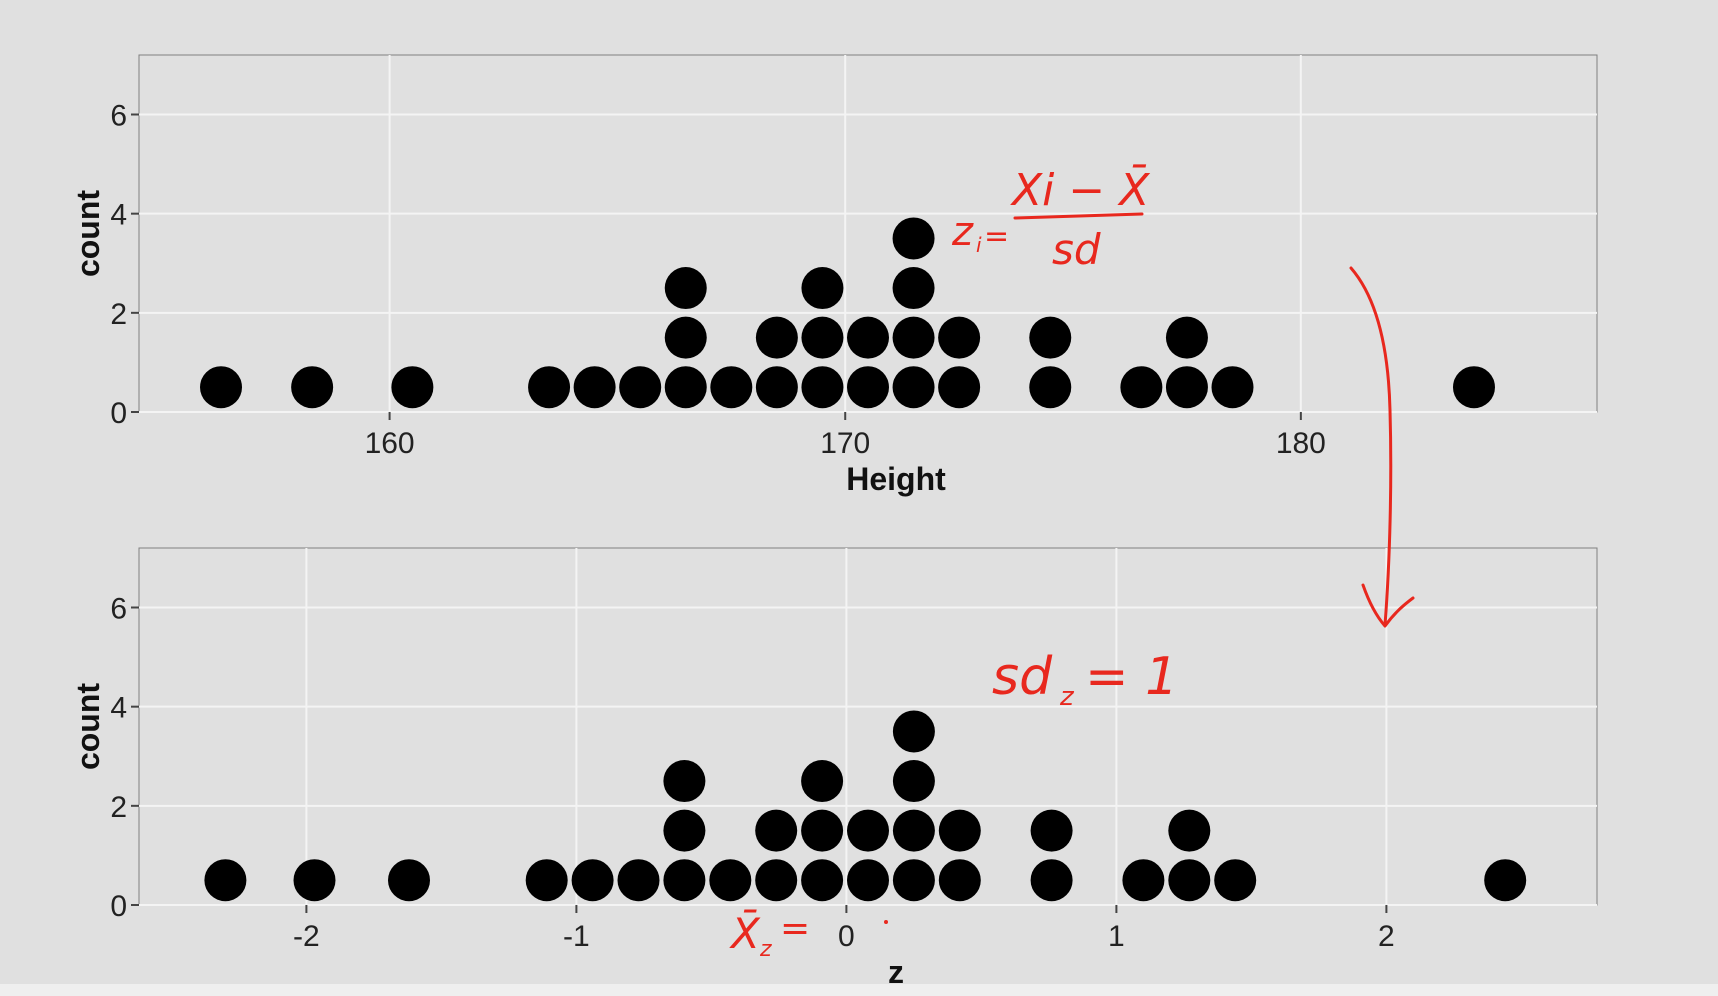 The height and width of the screenshot is (996, 1718). Describe the element at coordinates (996, 236) in the screenshot. I see `formula-equals: =` at that location.